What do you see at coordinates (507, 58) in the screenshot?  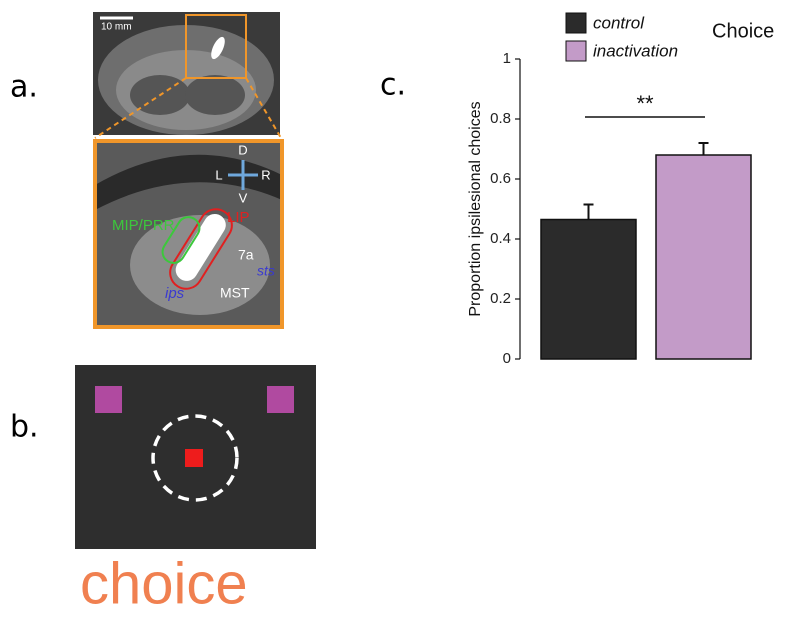 I see `y-tick-label: 1` at bounding box center [507, 58].